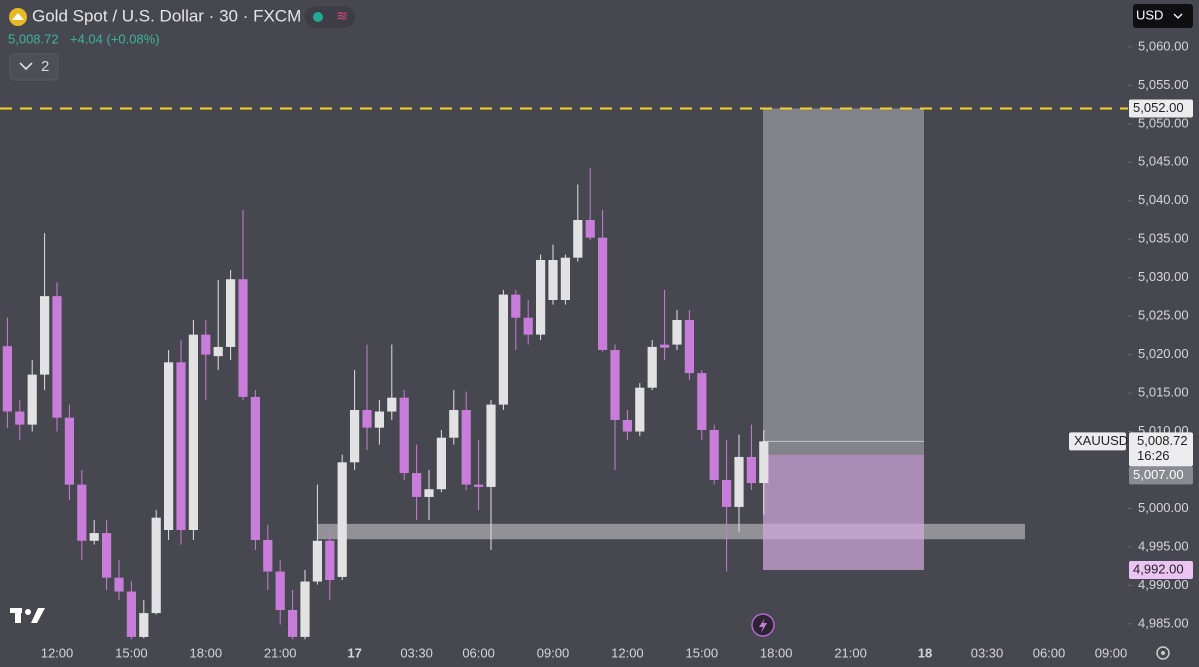 Image resolution: width=1199 pixels, height=667 pixels. I want to click on y-tick-label: 5,020.00, so click(1163, 353).